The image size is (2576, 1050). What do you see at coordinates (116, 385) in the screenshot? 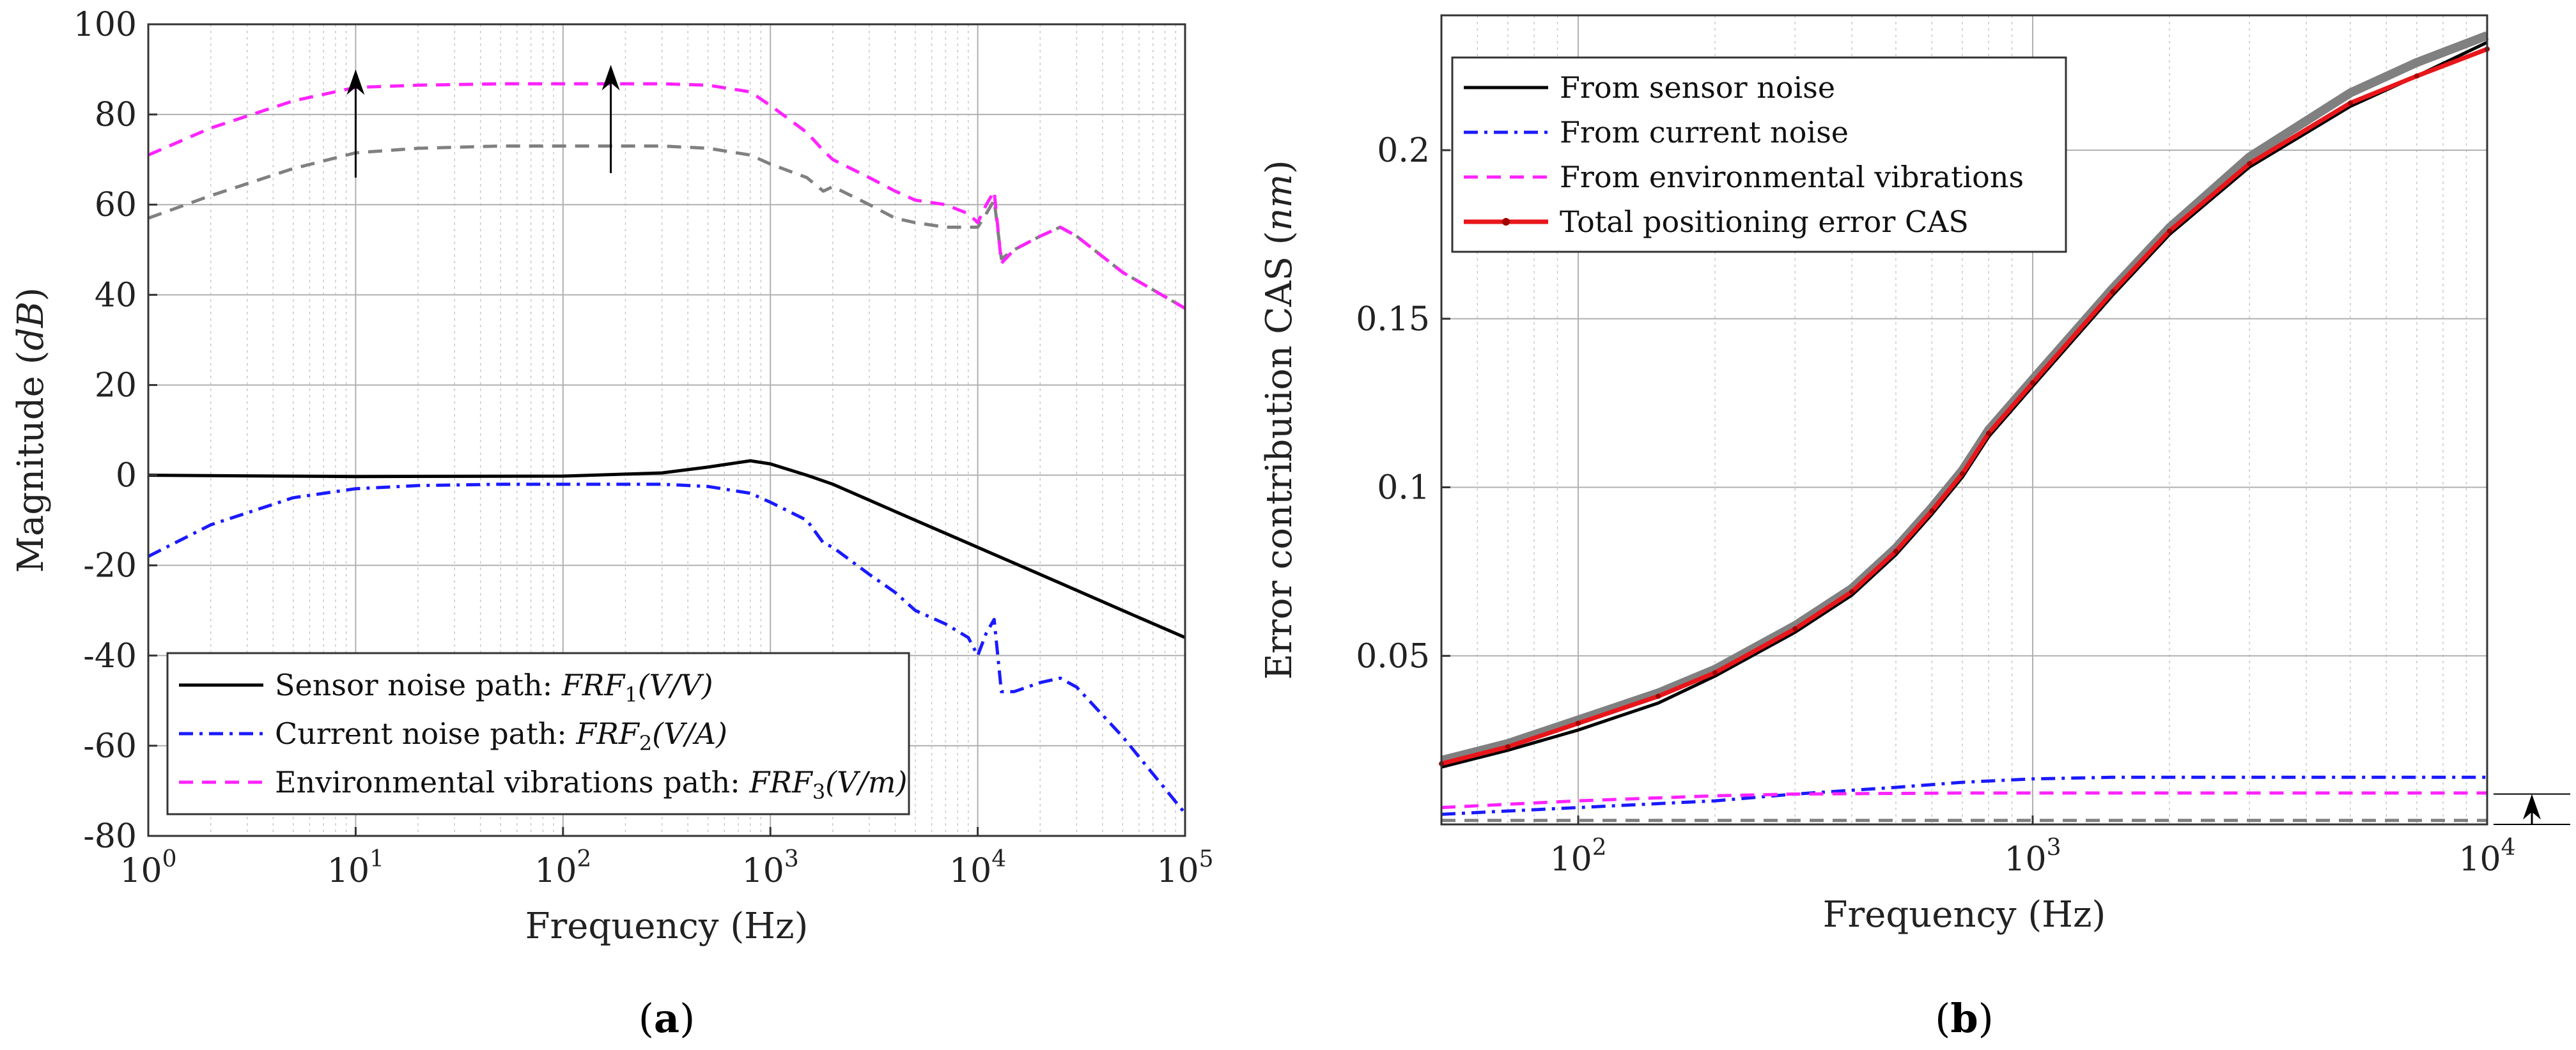
I see `y-tick-label: 20` at bounding box center [116, 385].